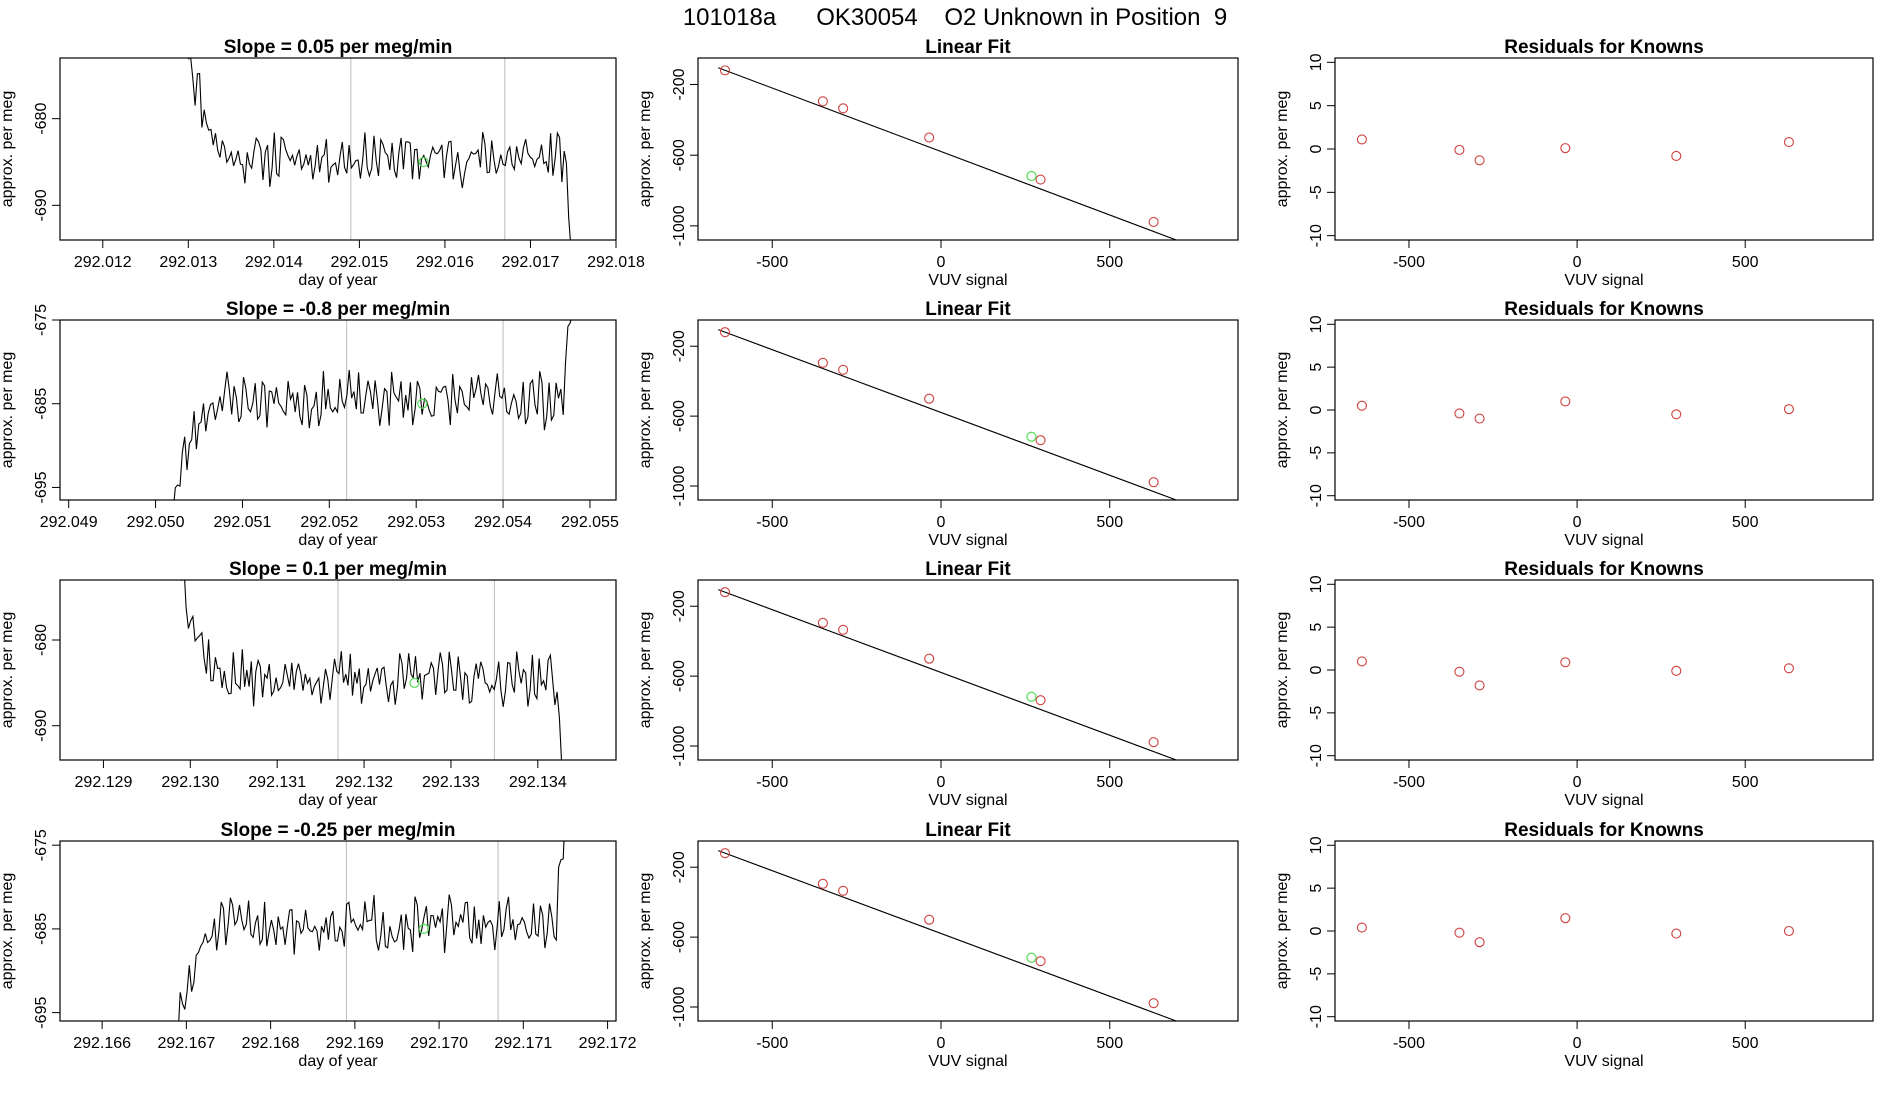  I want to click on x-tick-label: 292.172, so click(608, 1043).